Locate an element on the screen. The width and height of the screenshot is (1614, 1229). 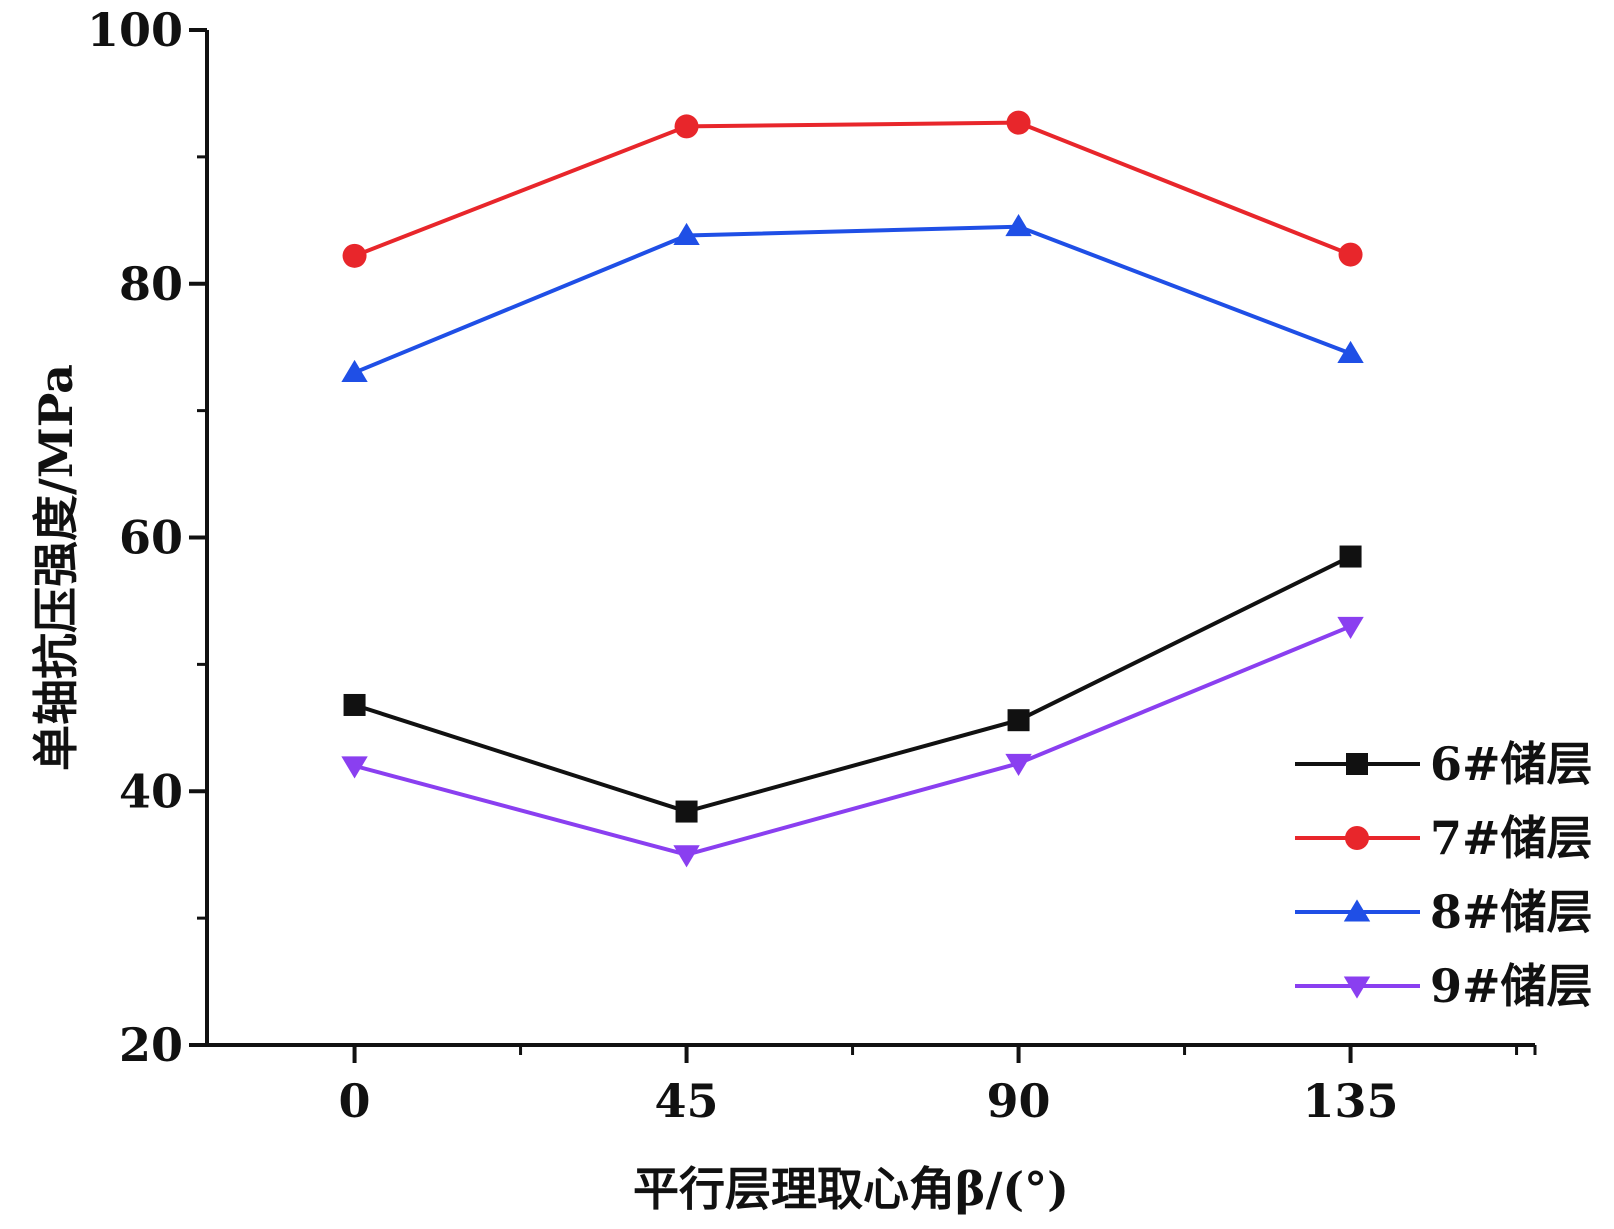
x-tick-label: 135 is located at coordinates (1351, 1101).